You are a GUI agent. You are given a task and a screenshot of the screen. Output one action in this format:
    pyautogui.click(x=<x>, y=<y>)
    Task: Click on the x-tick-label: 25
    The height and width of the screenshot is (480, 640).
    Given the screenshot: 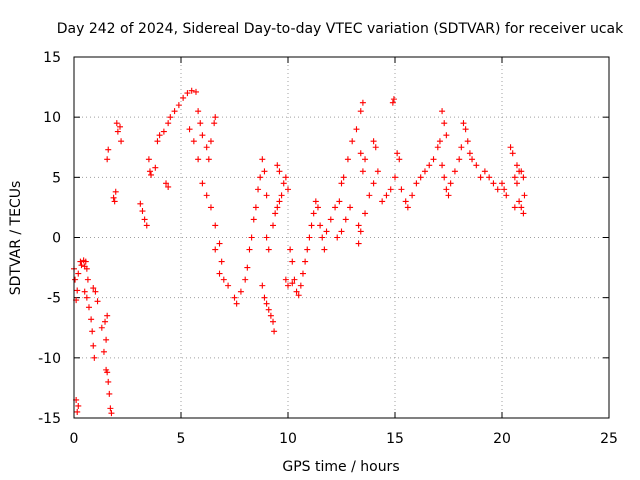 What is the action you would take?
    pyautogui.click(x=609, y=439)
    